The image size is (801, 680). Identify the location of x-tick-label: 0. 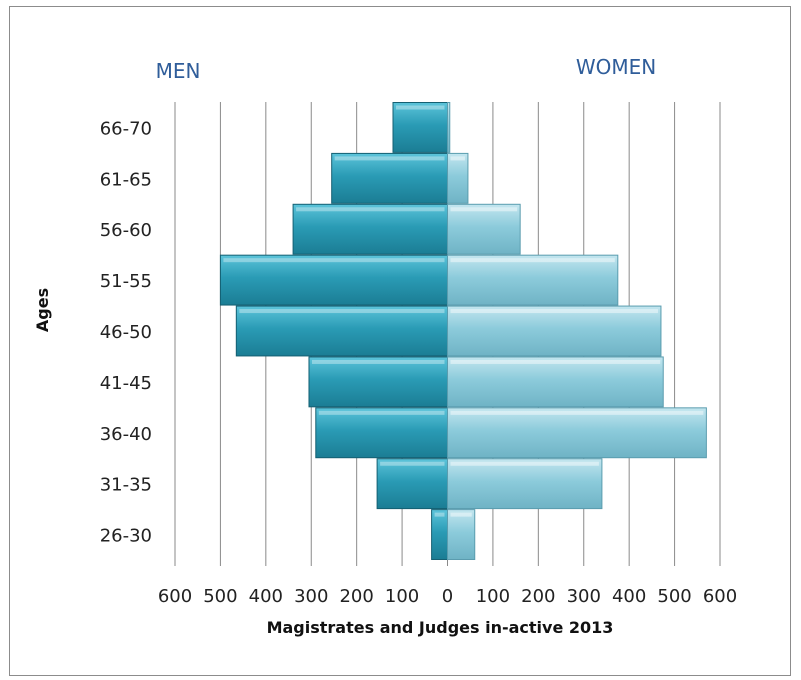
(447, 596).